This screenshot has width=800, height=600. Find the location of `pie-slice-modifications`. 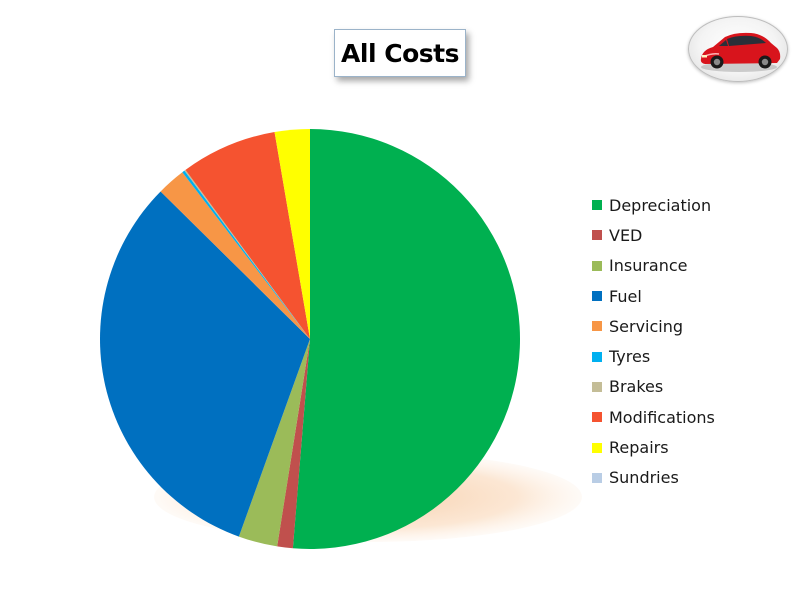

pie-slice-modifications is located at coordinates (247, 235).